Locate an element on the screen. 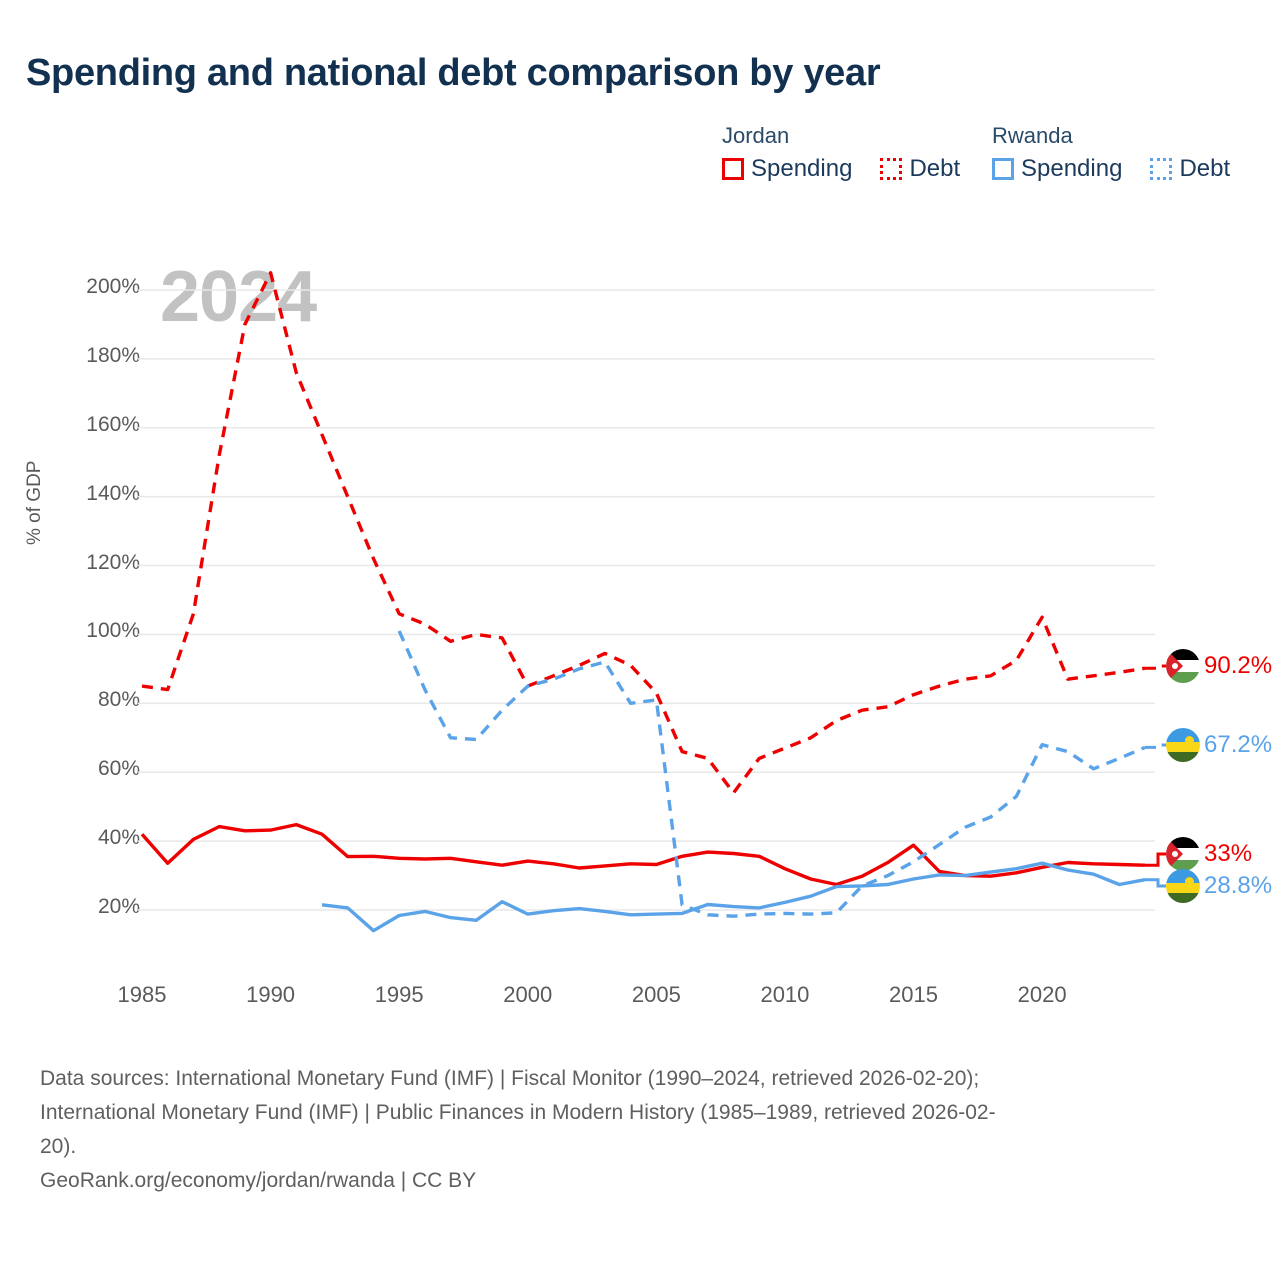 Image resolution: width=1280 pixels, height=1280 pixels. chart-legend: Jordan Spending Debt Rwanda is located at coordinates (992, 153).